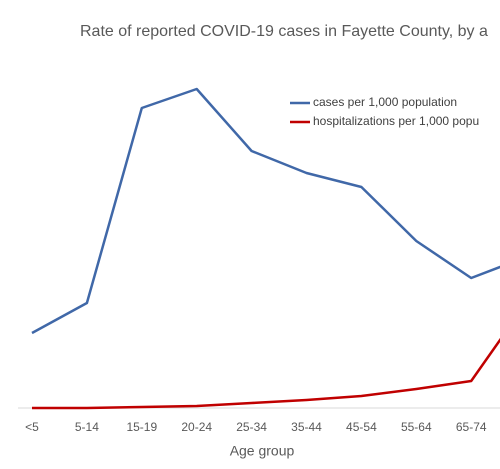 The image size is (500, 469). I want to click on x-tick-label: 20-24, so click(196, 427).